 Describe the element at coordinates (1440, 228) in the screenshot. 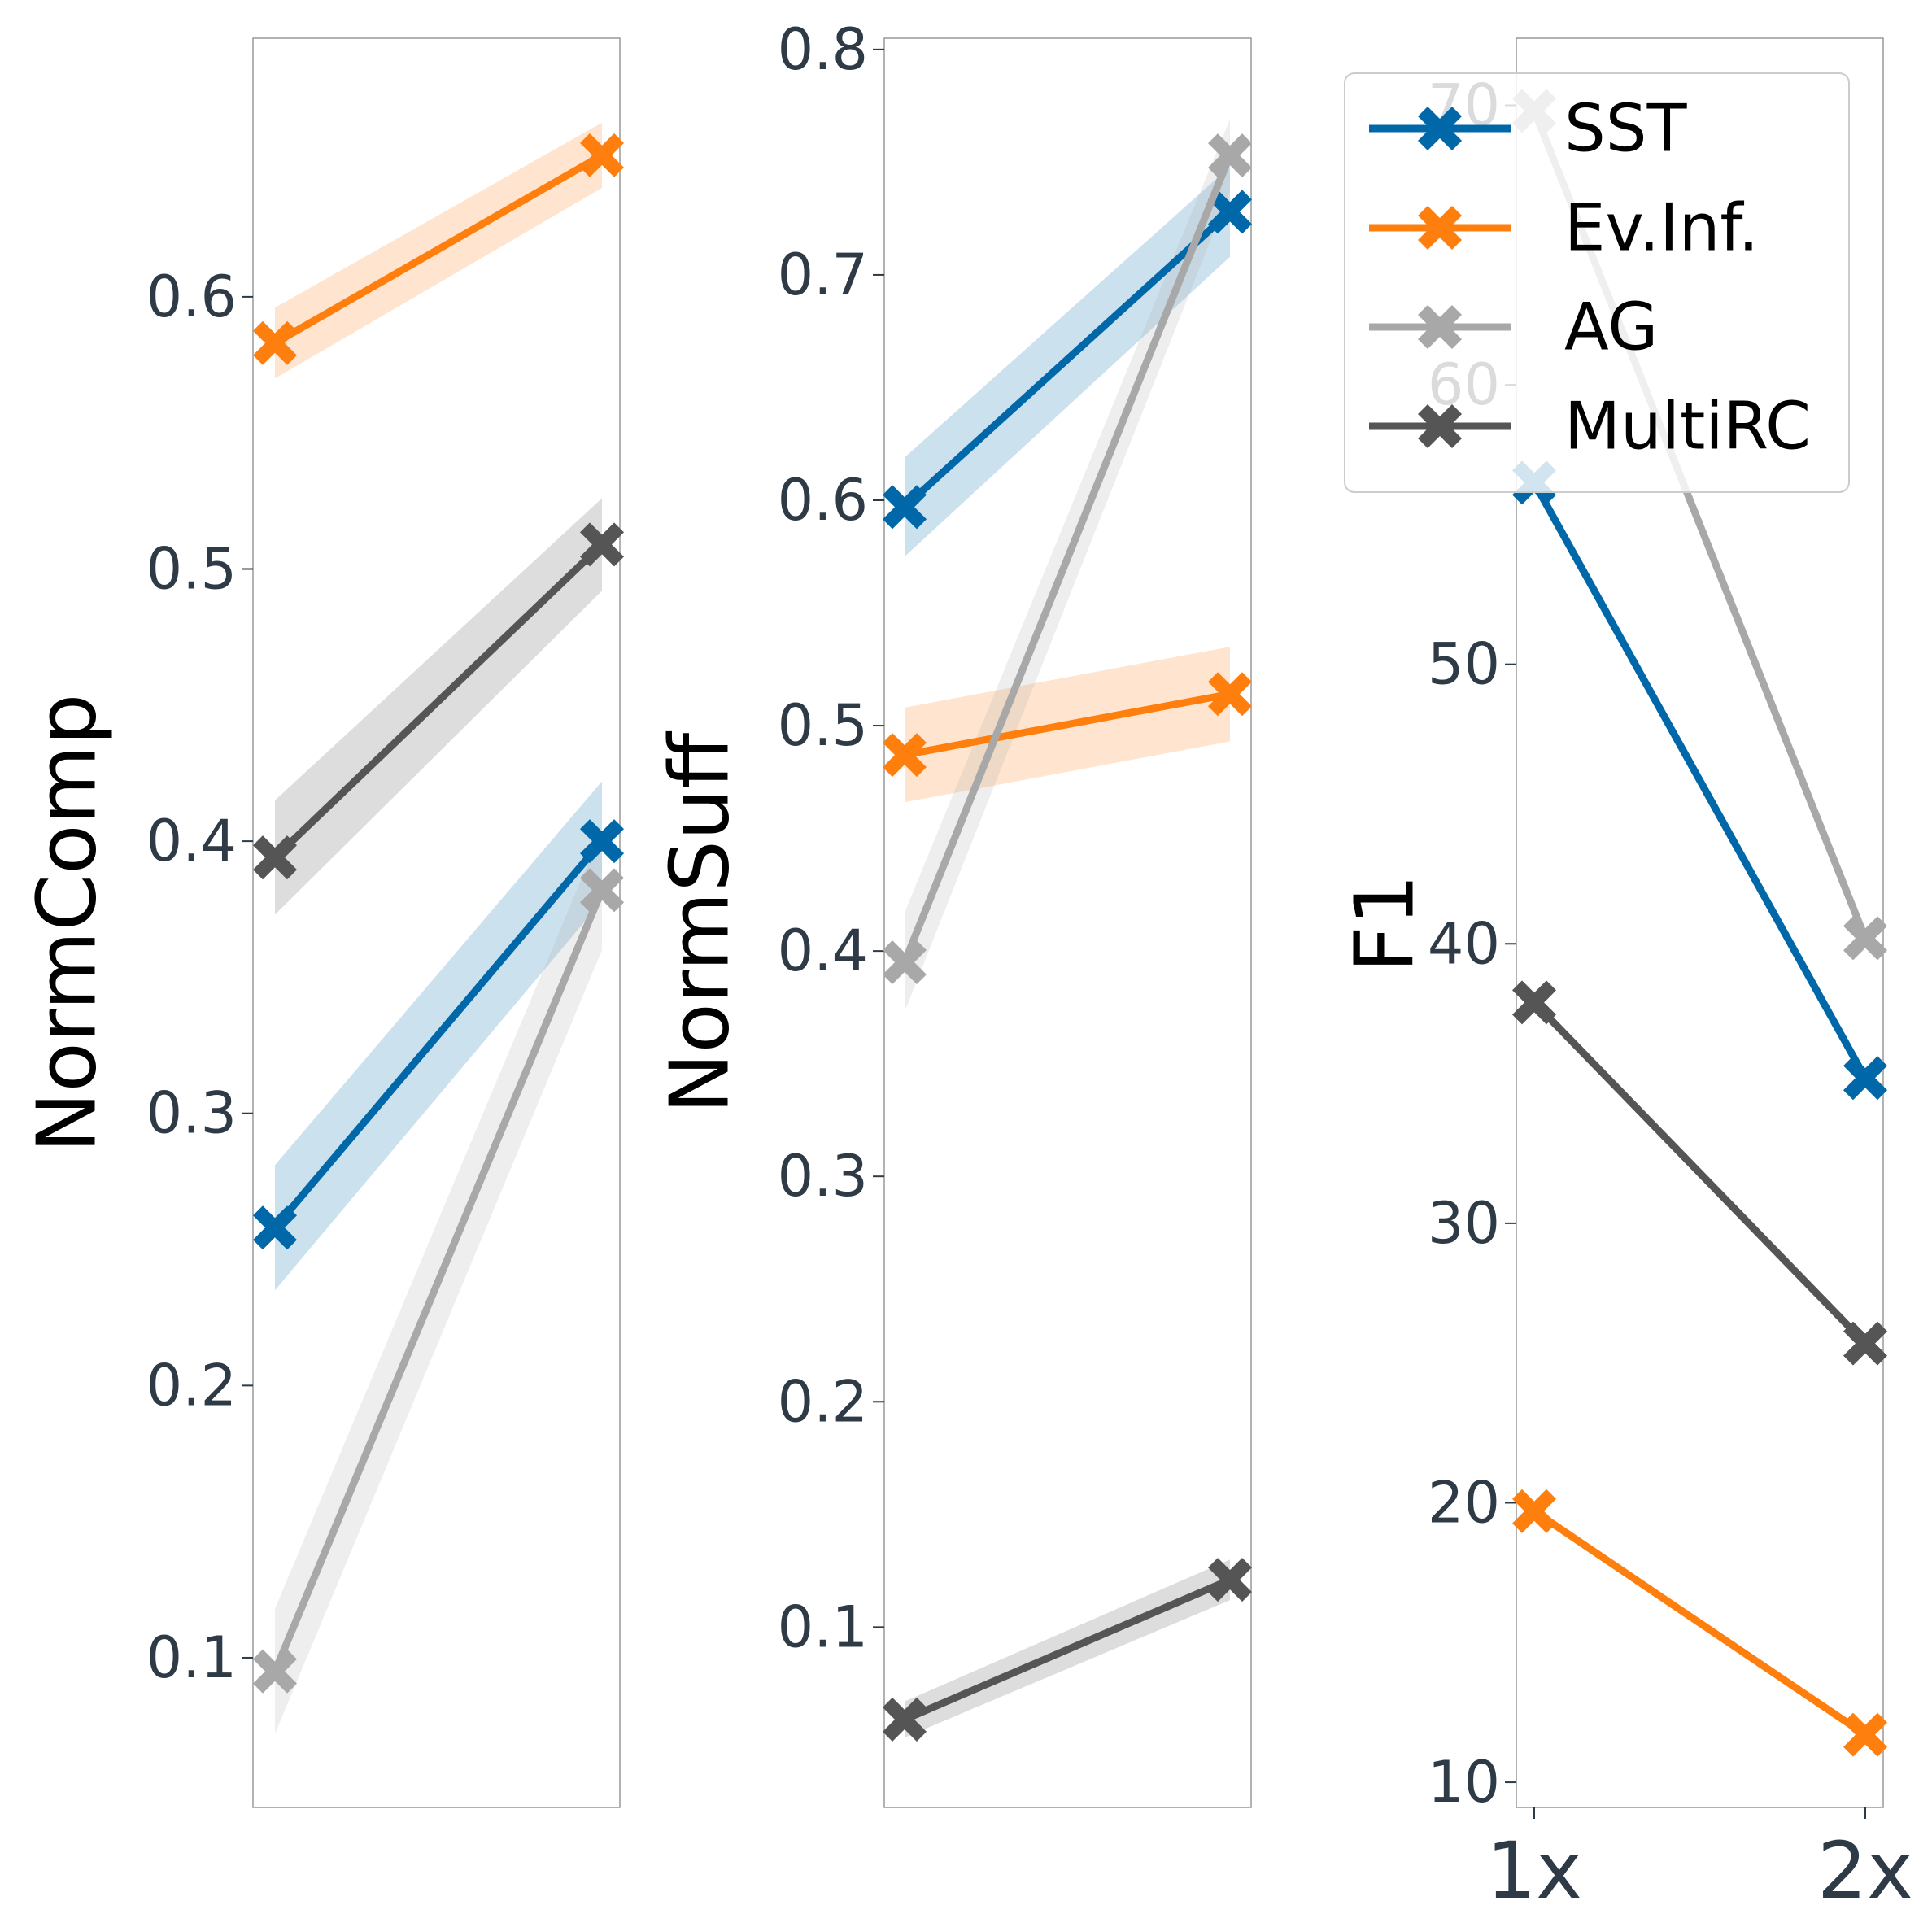

I see `legend-marker-ev-inf` at that location.